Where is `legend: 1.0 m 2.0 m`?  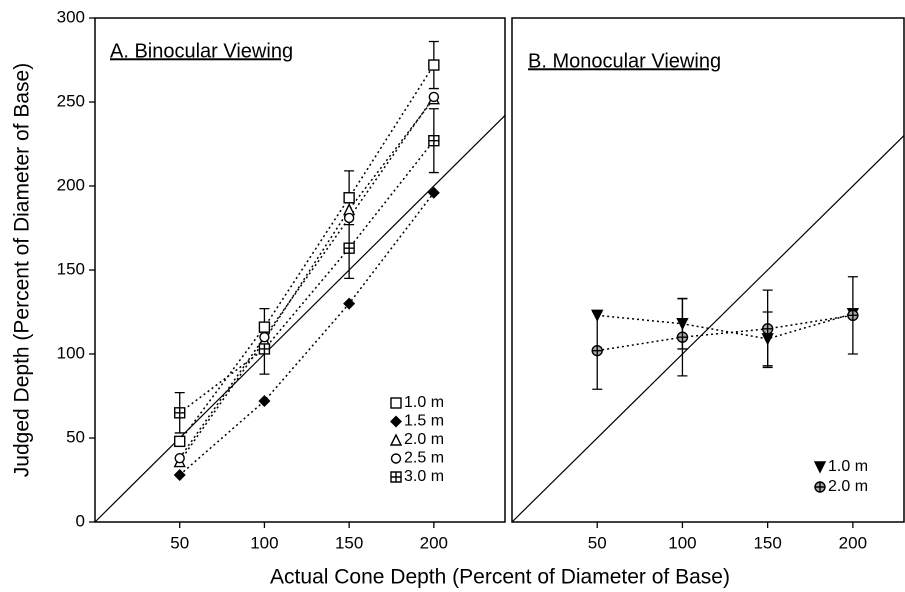 legend: 1.0 m 2.0 m is located at coordinates (840, 476).